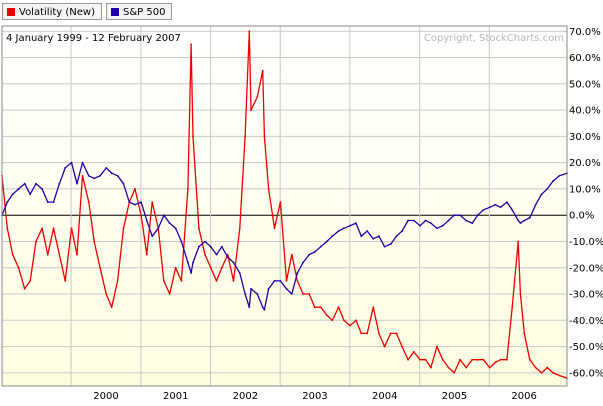 Image resolution: width=603 pixels, height=406 pixels. I want to click on copyright: Copyright, StockCharts.com, so click(494, 38).